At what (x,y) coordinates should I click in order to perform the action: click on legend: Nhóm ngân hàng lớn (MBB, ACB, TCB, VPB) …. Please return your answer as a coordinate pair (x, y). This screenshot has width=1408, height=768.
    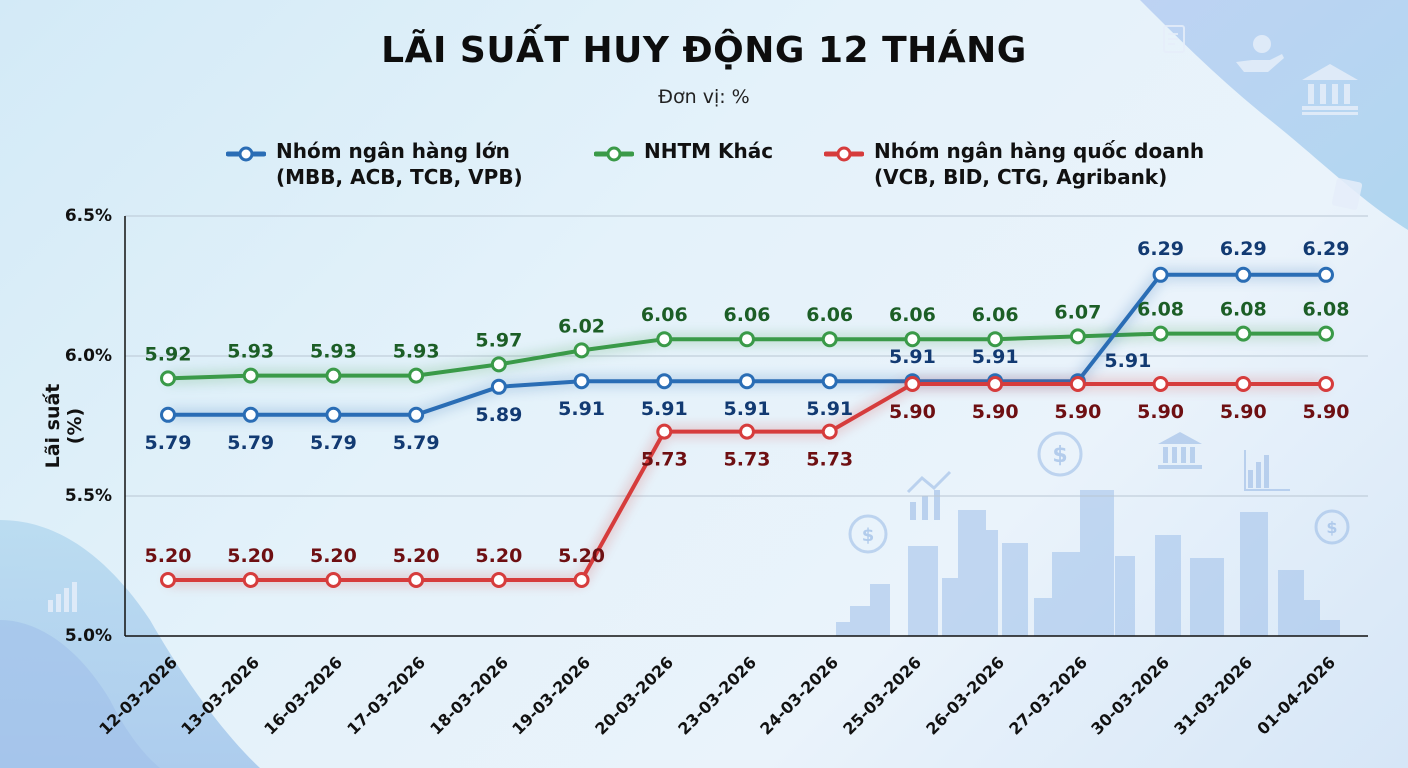
    Looking at the image, I should click on (704, 168).